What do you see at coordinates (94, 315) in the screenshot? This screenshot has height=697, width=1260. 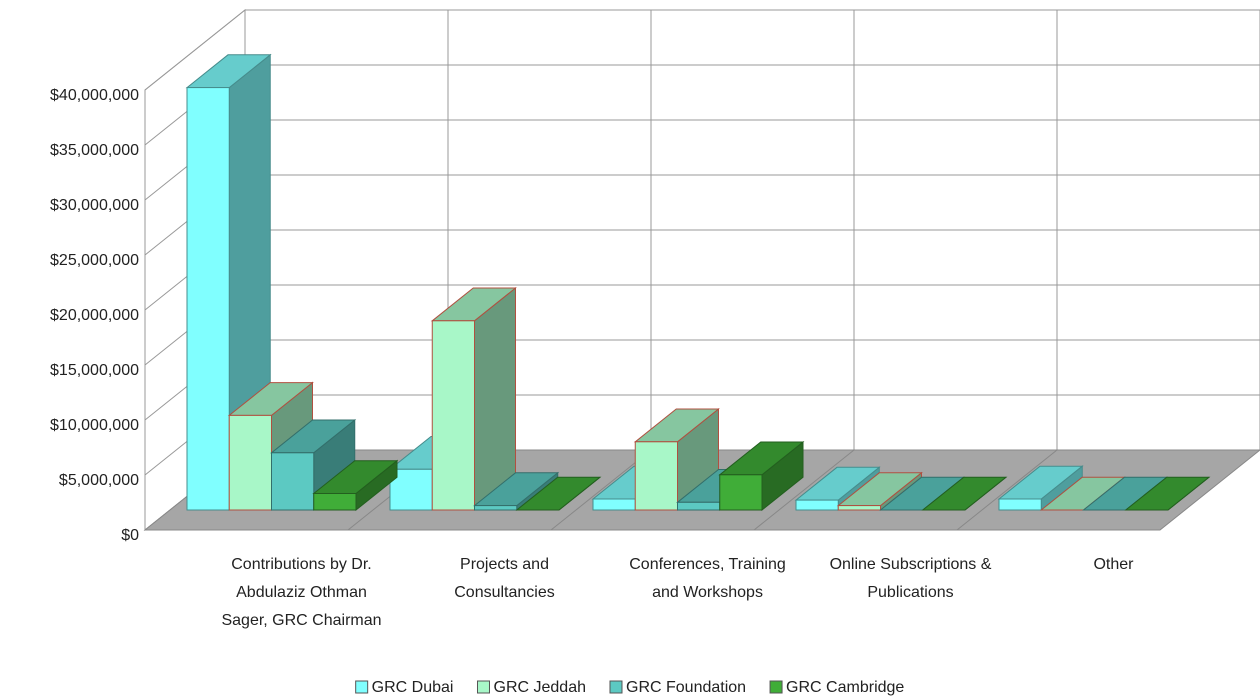 I see `y-tick-label: $20,000,000` at bounding box center [94, 315].